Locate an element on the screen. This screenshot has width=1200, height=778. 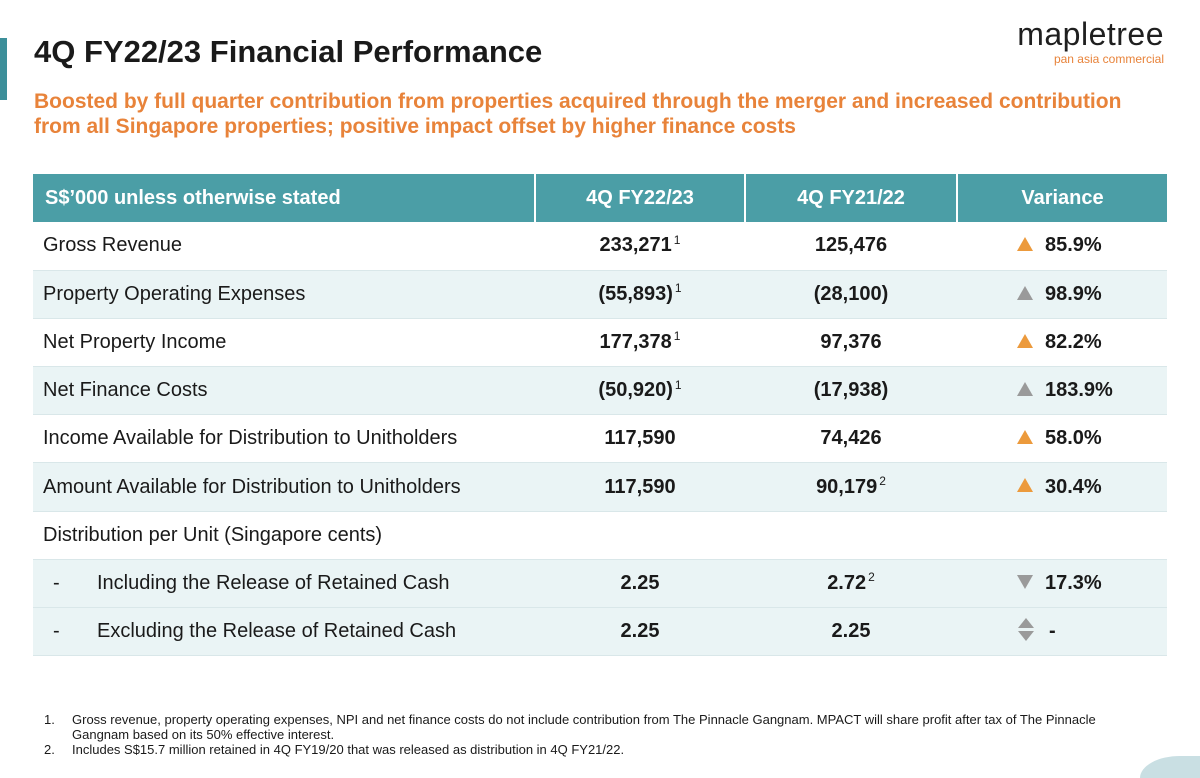
variance-cell: 17.3% is located at coordinates (1062, 584).